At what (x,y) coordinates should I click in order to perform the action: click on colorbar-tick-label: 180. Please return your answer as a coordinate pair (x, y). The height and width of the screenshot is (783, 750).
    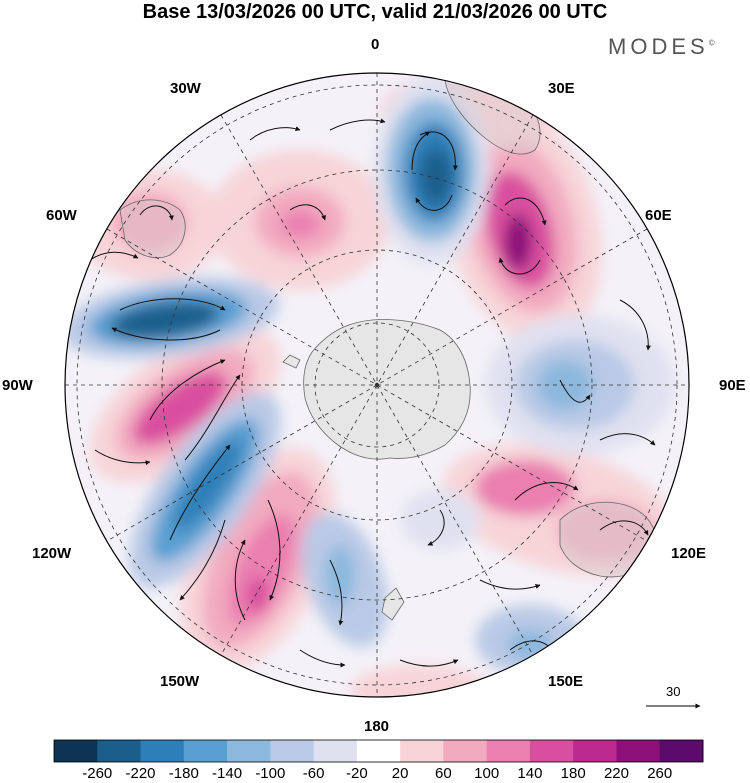
    Looking at the image, I should click on (573, 773).